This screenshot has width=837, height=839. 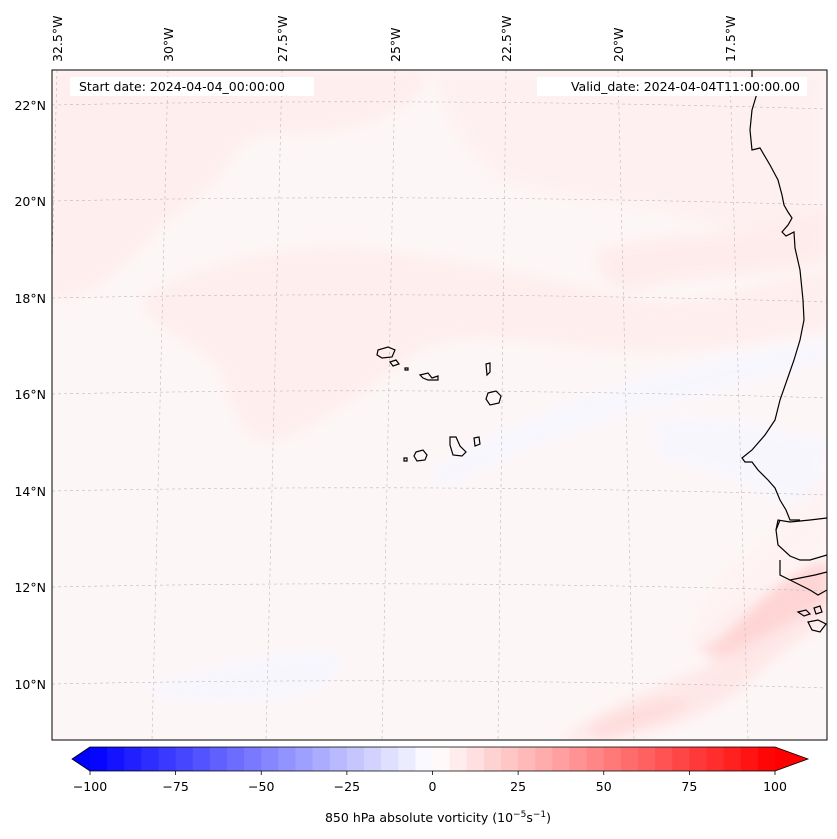 I want to click on colorbar-ticks: −100 −75 −50 −25 0 25 50 75 100, so click(x=430, y=782).